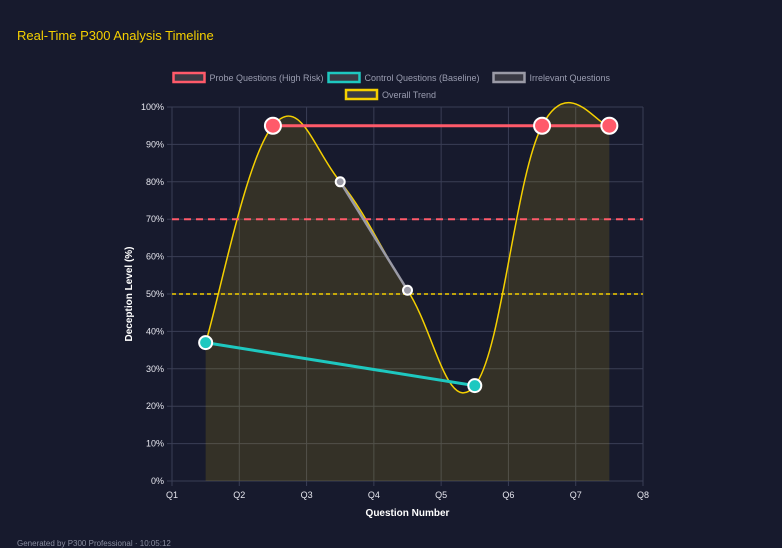 Image resolution: width=782 pixels, height=548 pixels. I want to click on legend-label: Overall Trend, so click(409, 95).